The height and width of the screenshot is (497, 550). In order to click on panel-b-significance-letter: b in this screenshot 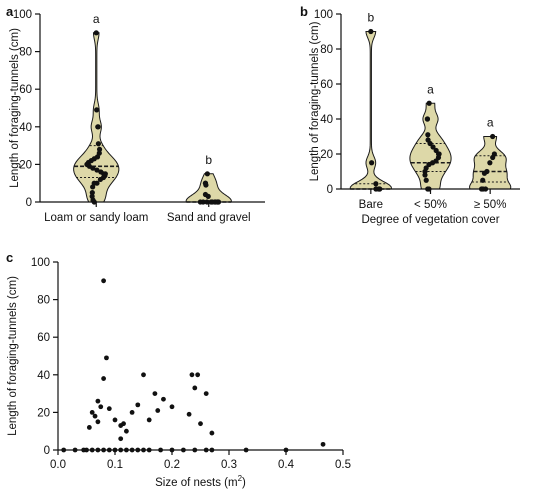, I will do `click(370, 18)`.